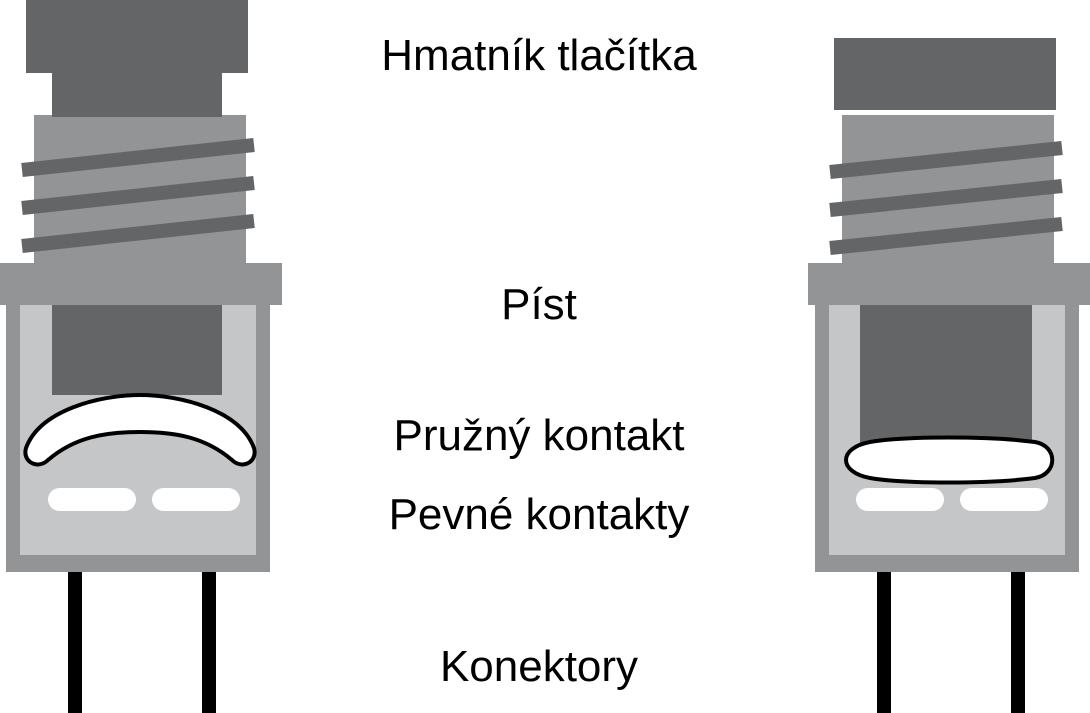 The image size is (1090, 713). I want to click on spring-contact-bowed, so click(140, 430).